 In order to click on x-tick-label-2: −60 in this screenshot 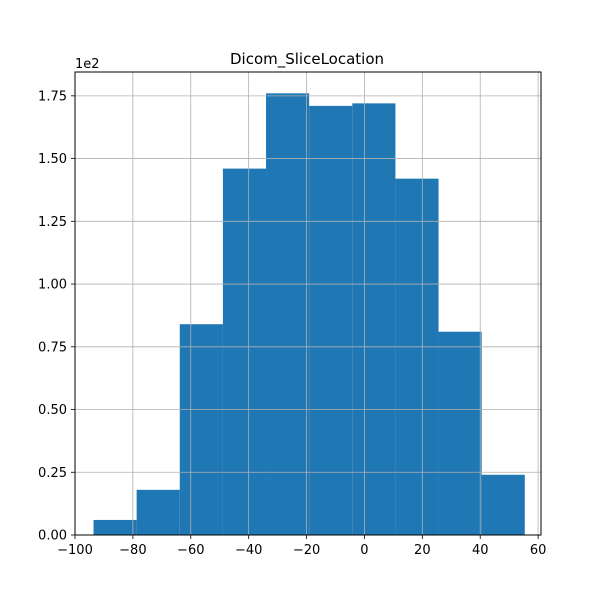, I will do `click(190, 550)`.